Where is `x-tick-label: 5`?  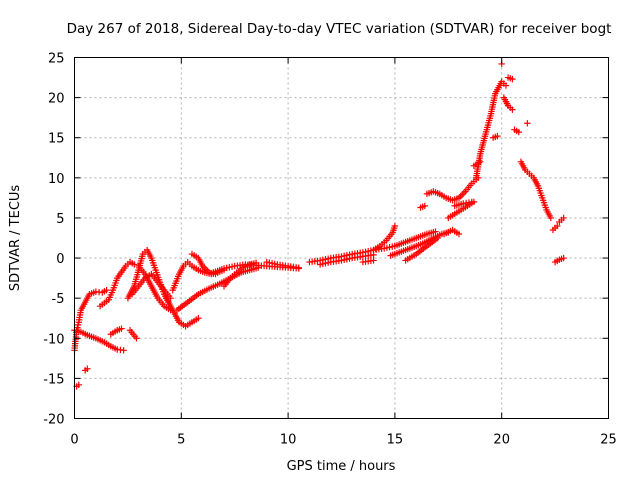
x-tick-label: 5 is located at coordinates (181, 440).